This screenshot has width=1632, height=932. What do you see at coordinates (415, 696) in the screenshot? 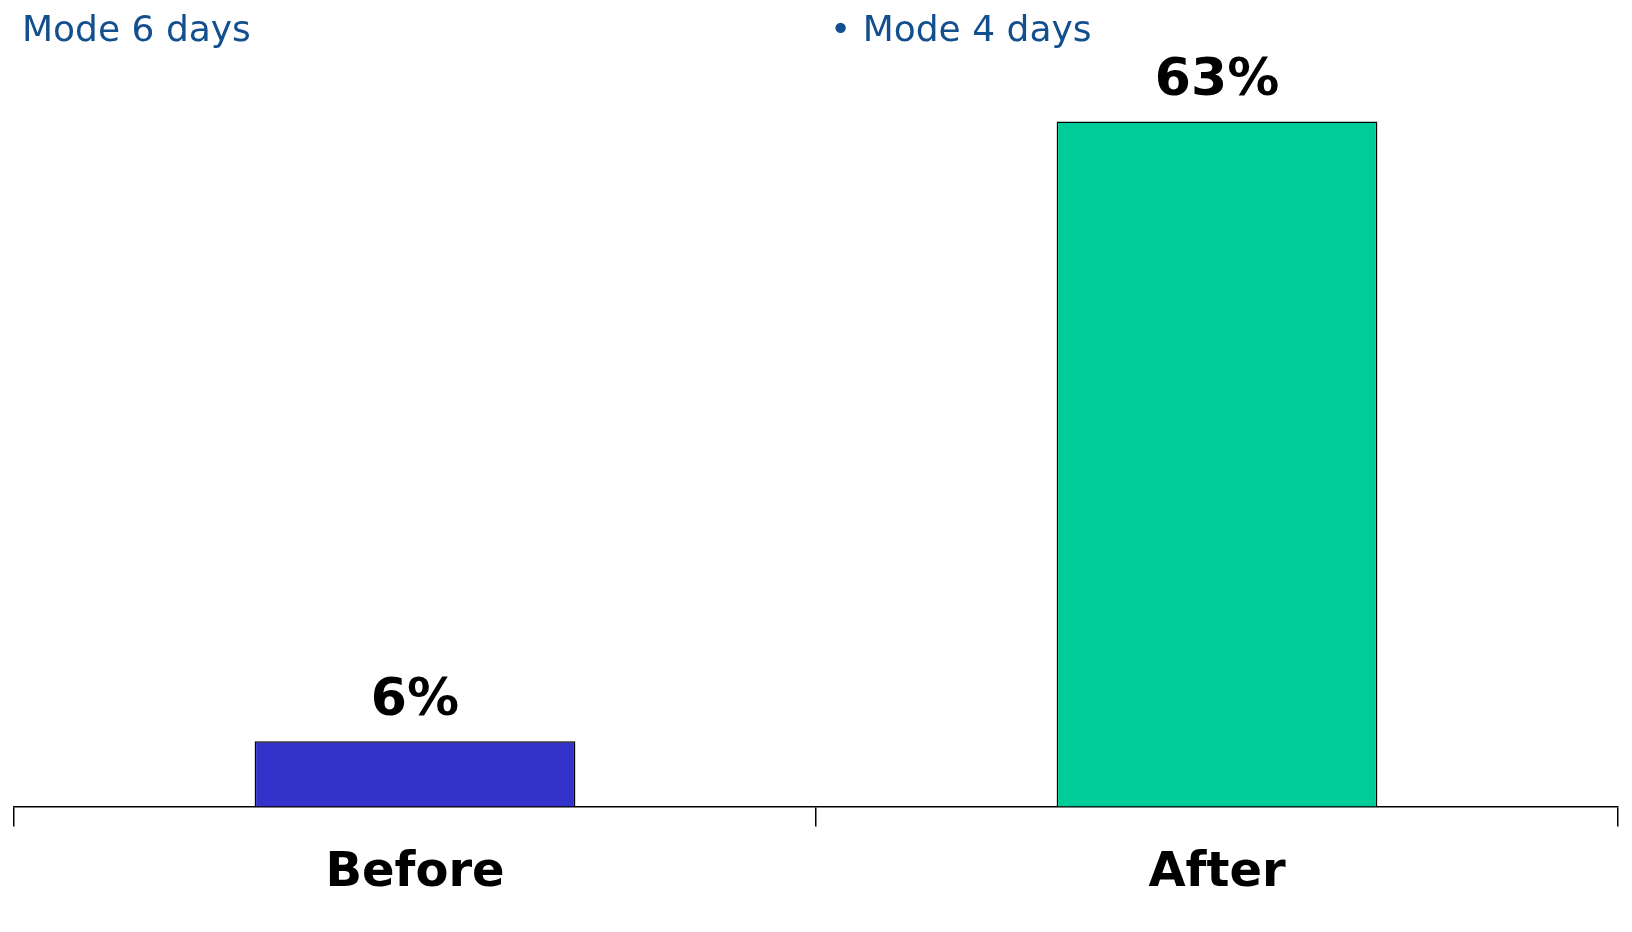
I see `data-label: 6%` at bounding box center [415, 696].